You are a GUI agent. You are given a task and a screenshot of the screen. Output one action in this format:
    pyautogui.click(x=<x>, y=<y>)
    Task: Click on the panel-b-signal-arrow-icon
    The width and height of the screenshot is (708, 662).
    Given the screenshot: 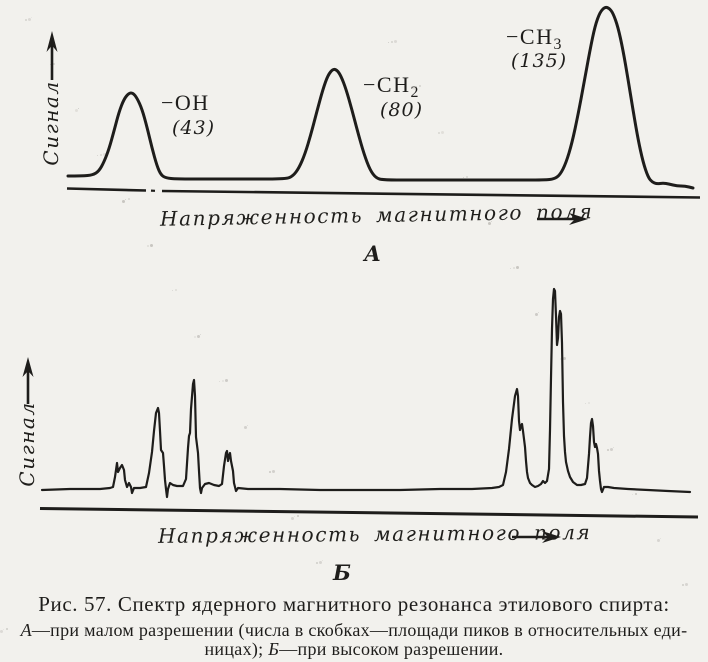 What is the action you would take?
    pyautogui.click(x=28, y=380)
    